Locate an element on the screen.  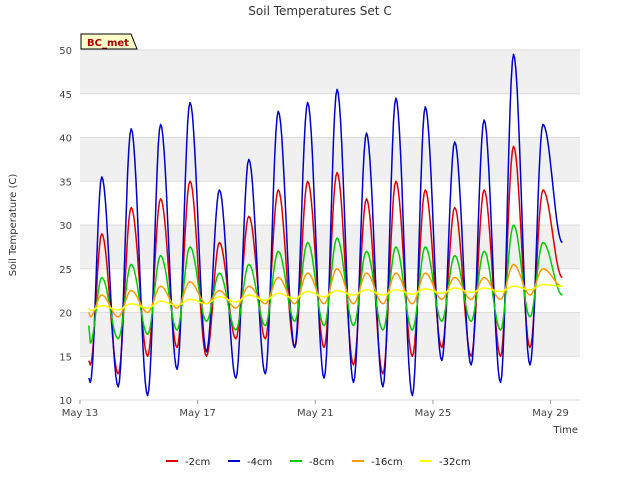
badge-label: BC_met is located at coordinates (108, 43).